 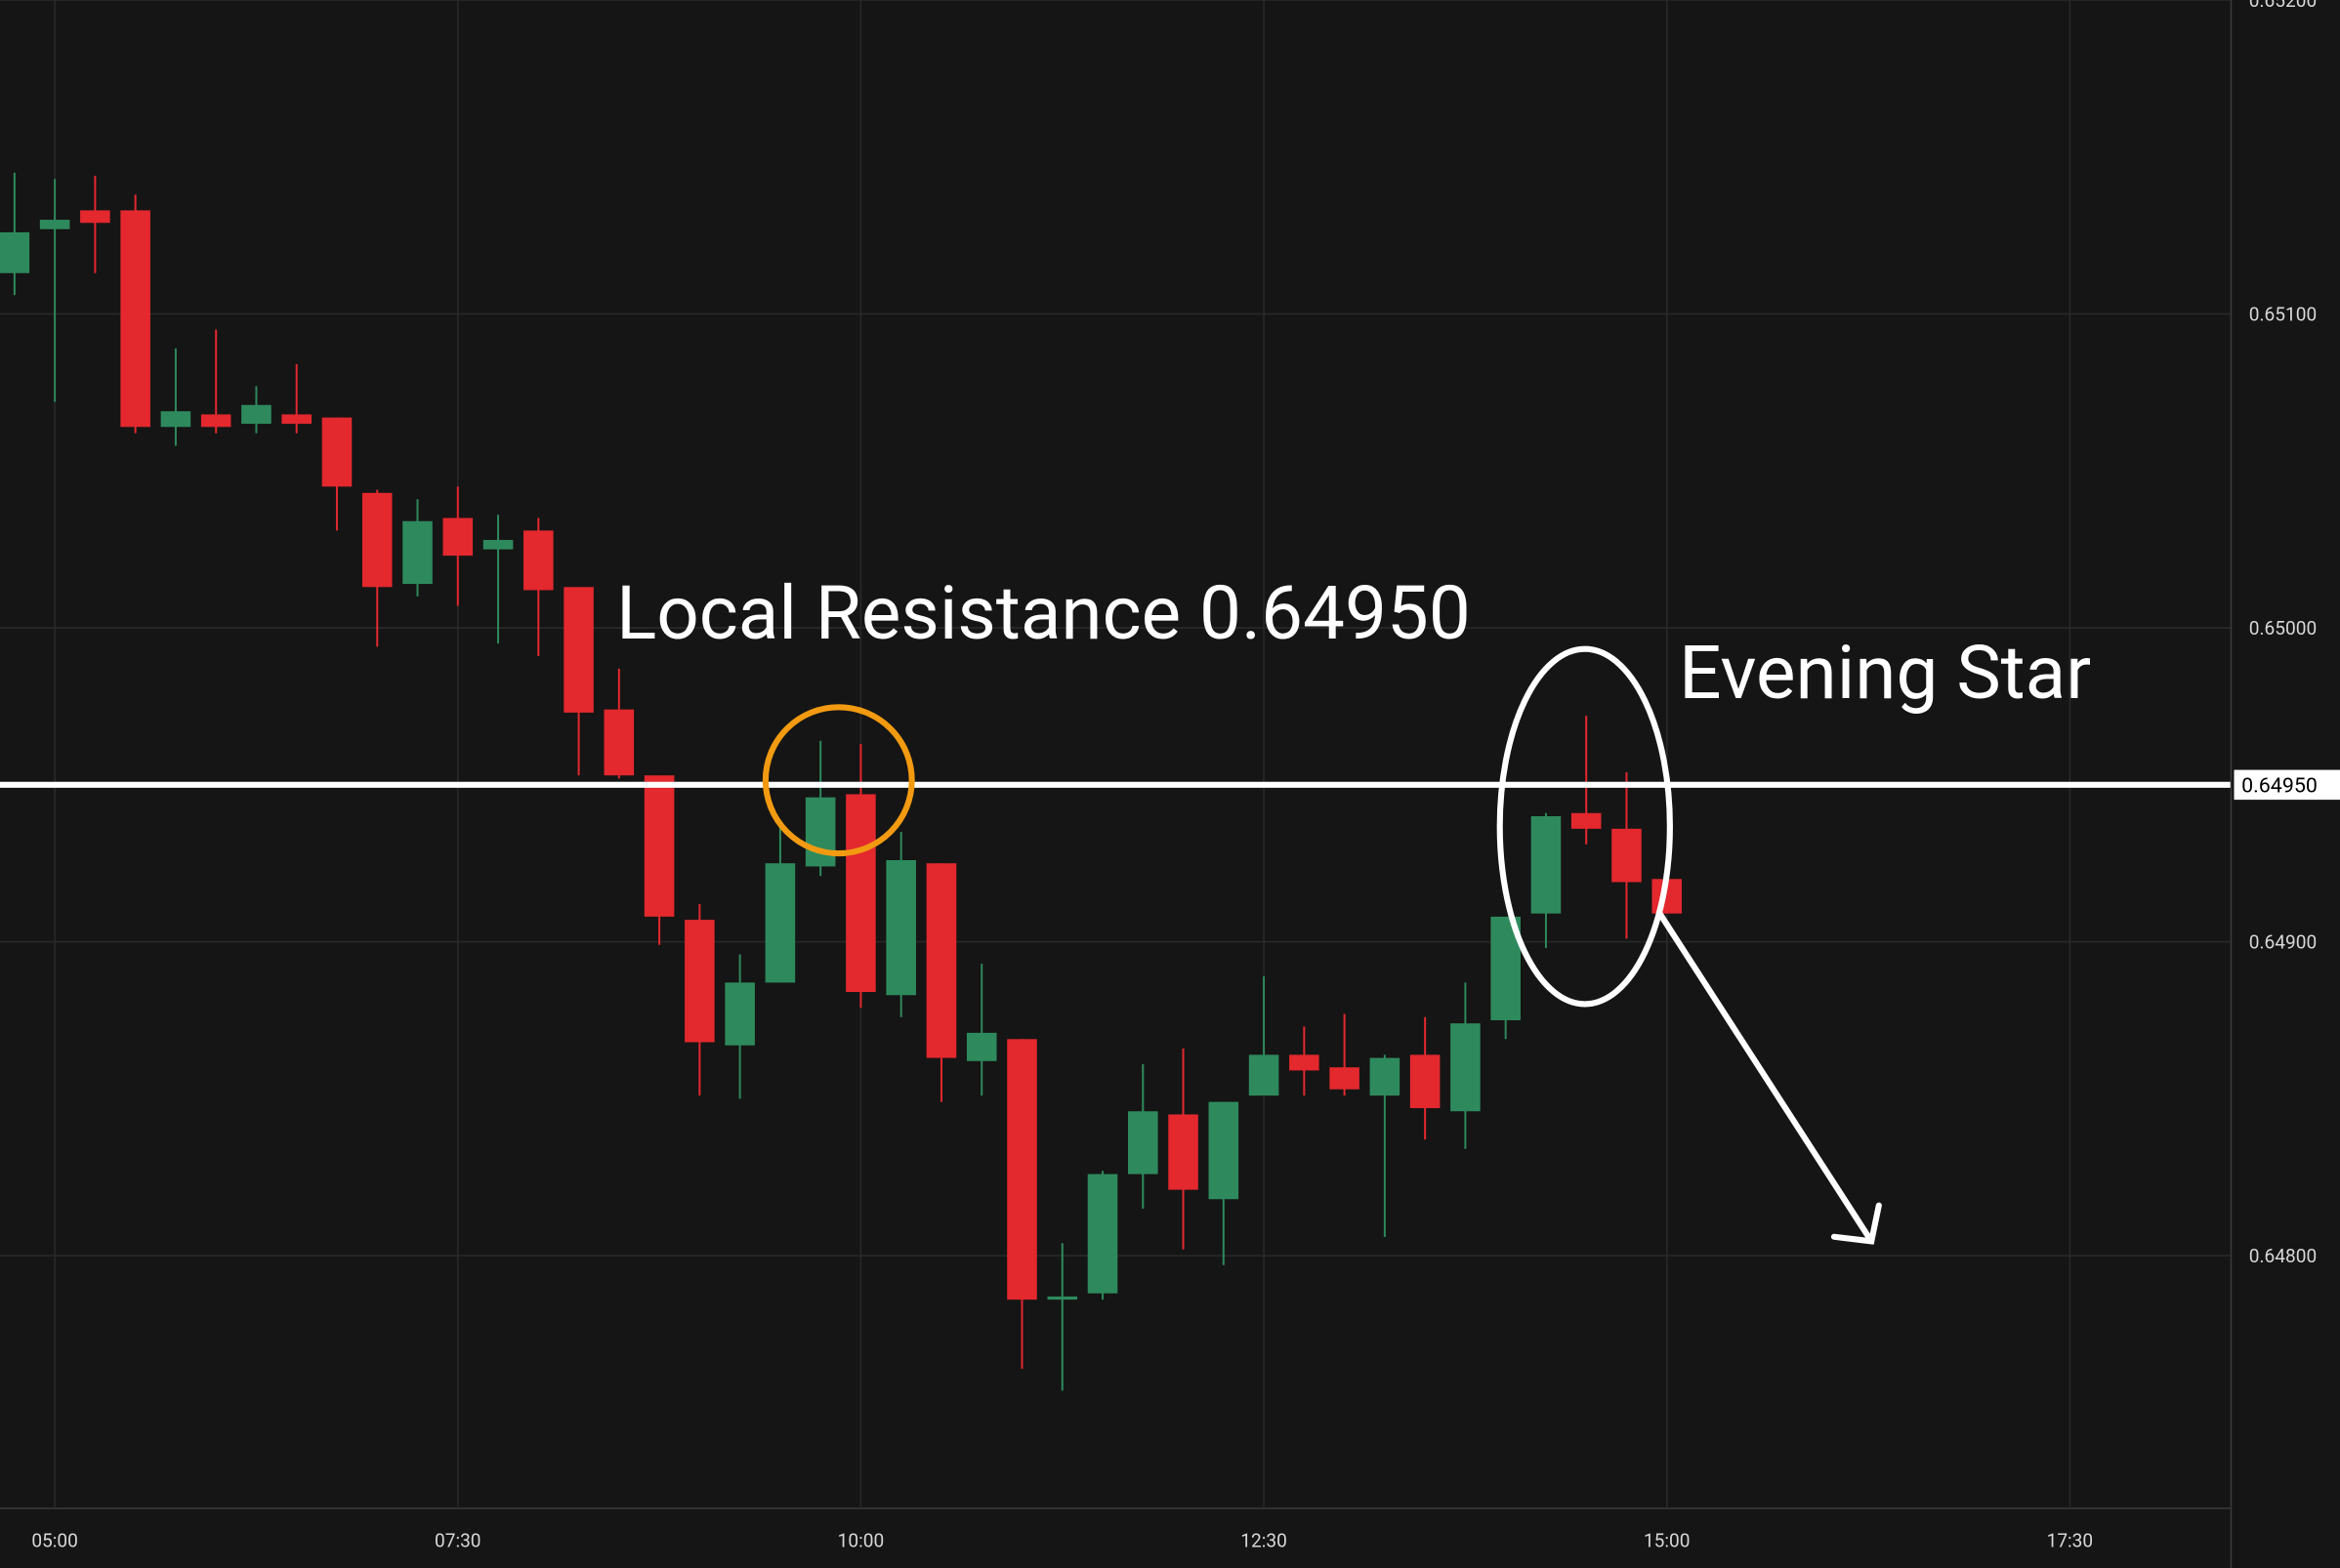 I want to click on y-tick-label: 0.65100, so click(x=2283, y=314).